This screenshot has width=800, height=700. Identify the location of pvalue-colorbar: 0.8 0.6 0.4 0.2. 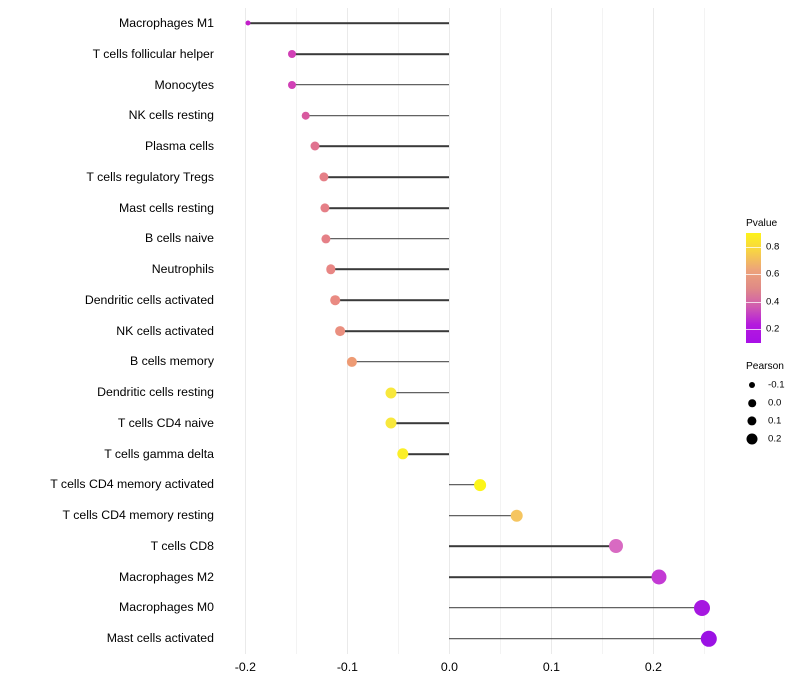
(770, 288).